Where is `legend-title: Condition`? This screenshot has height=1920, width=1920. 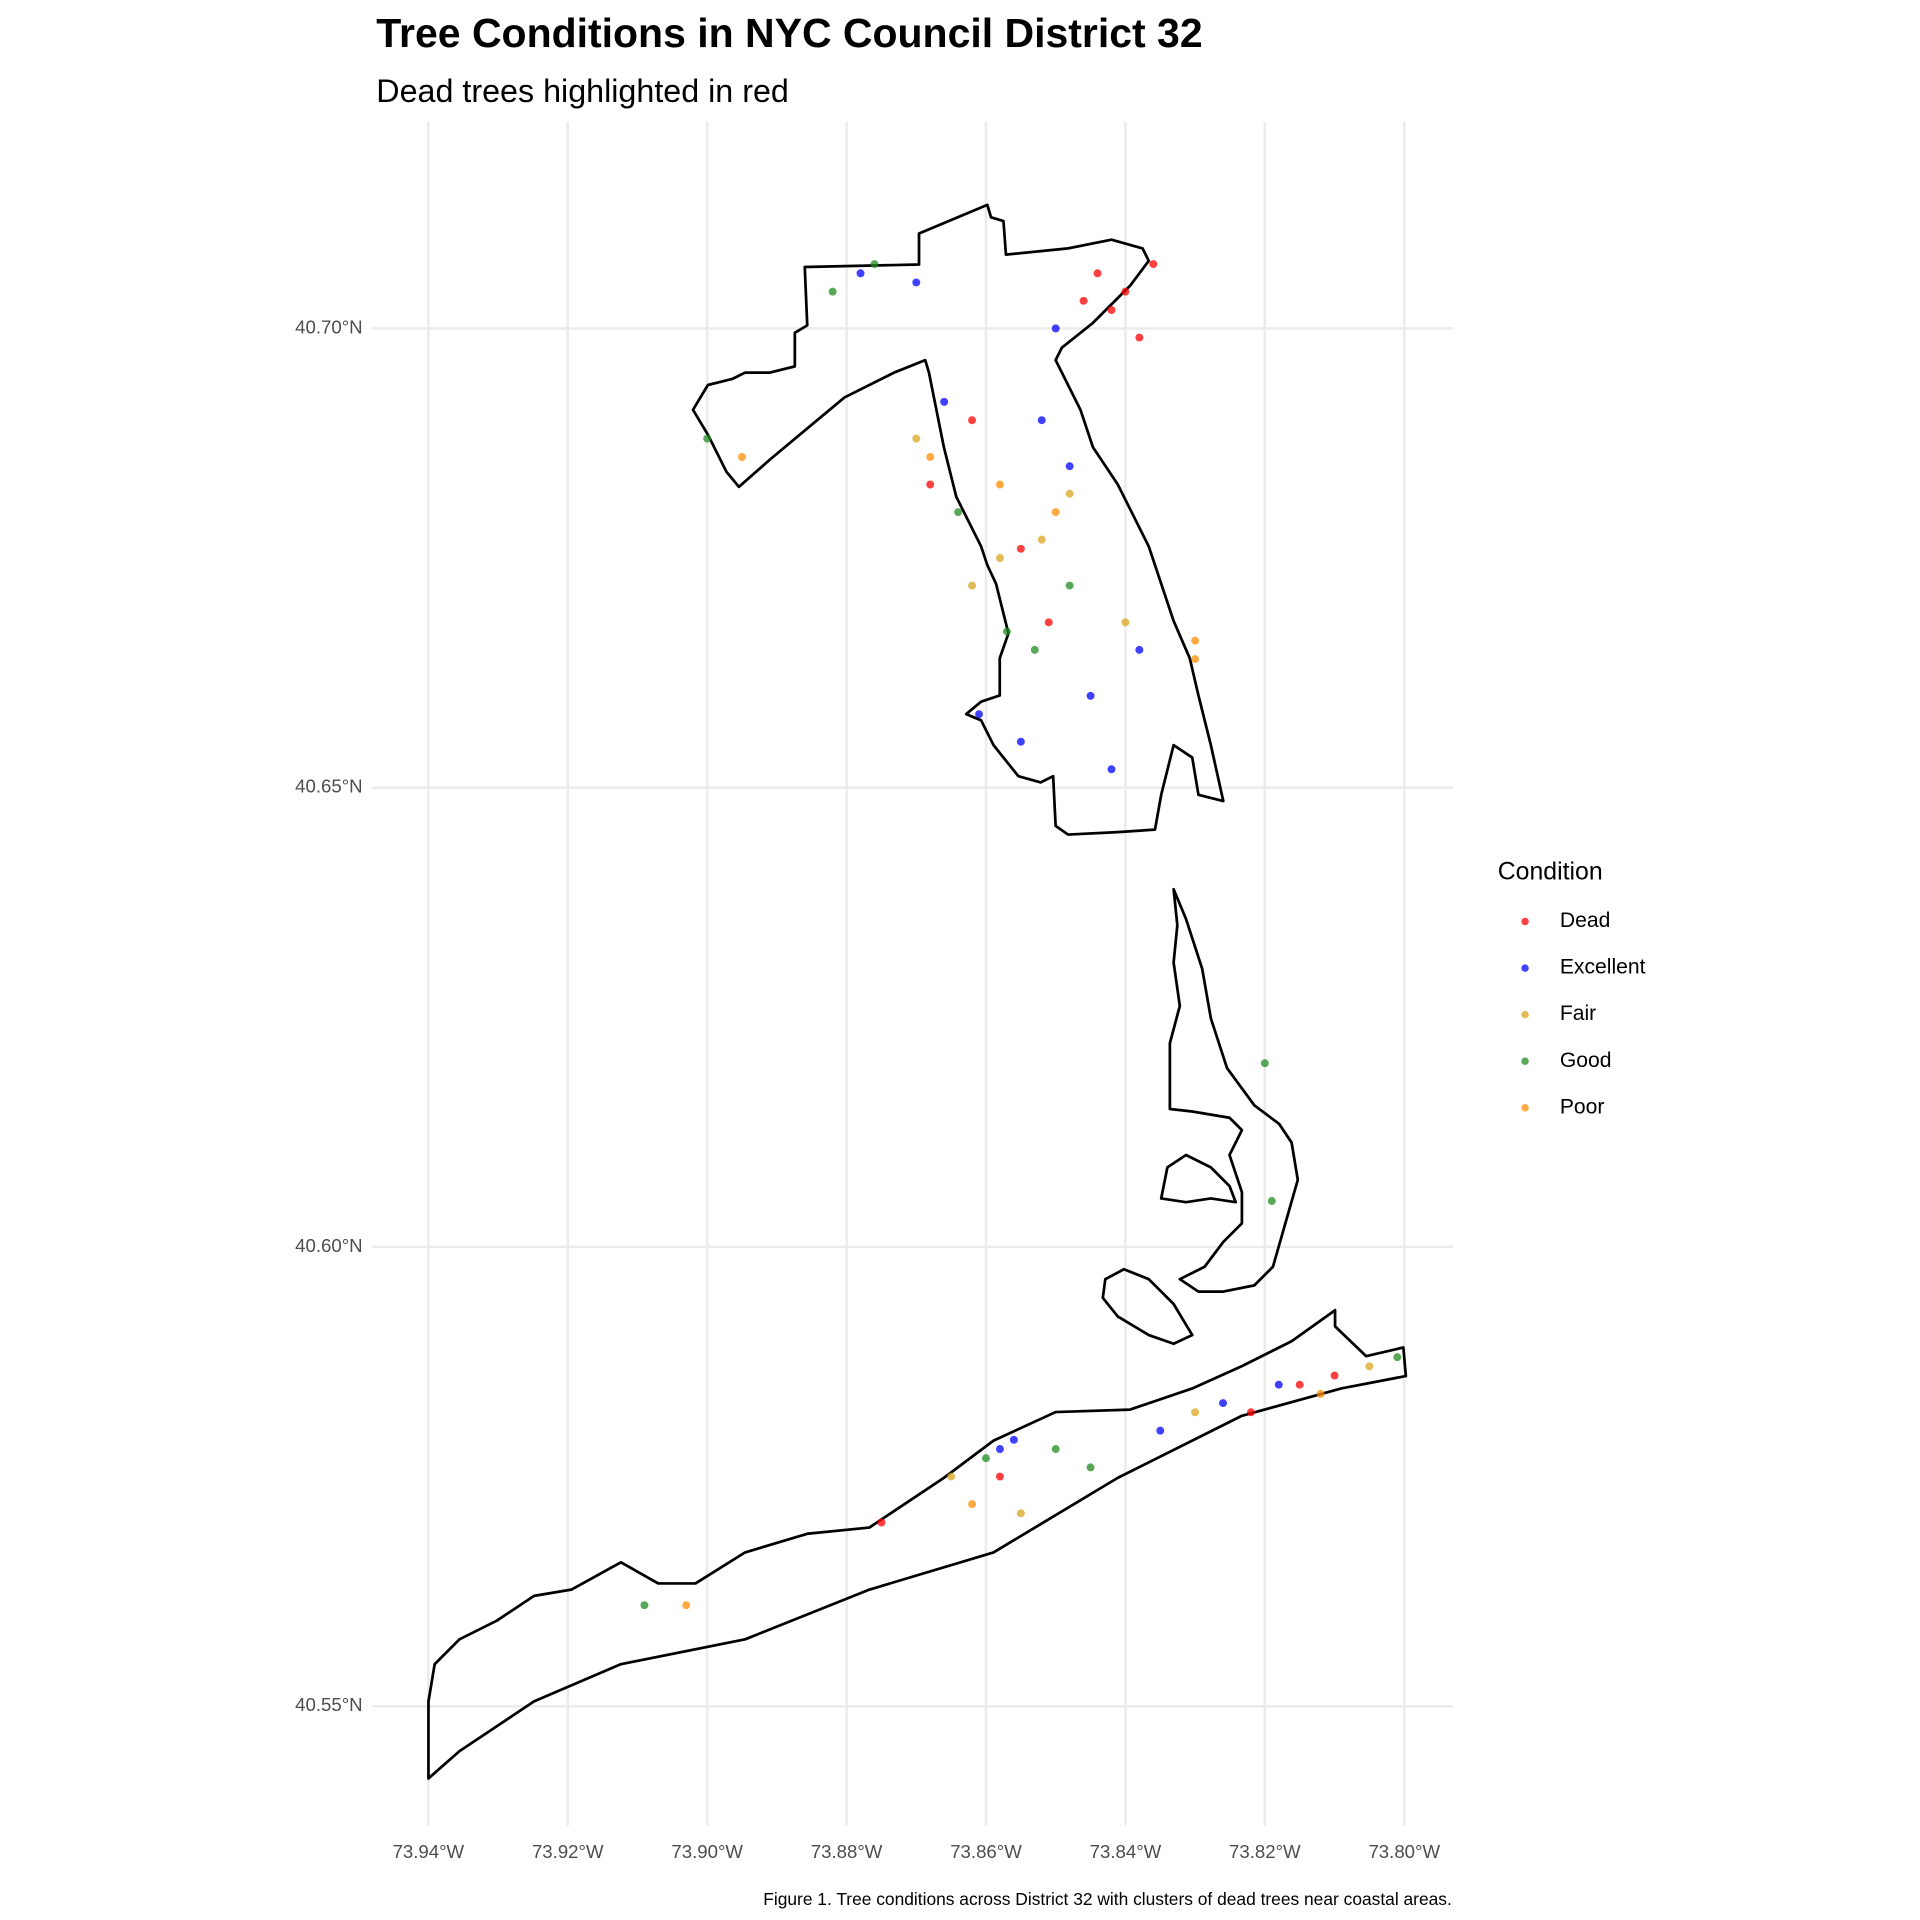
legend-title: Condition is located at coordinates (1550, 871).